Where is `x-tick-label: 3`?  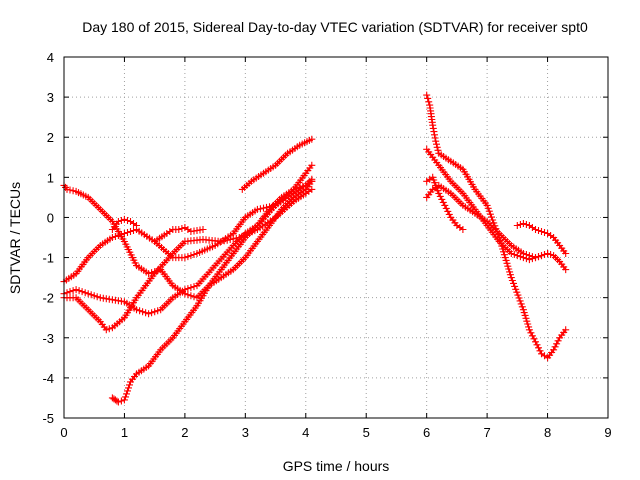
x-tick-label: 3 is located at coordinates (245, 432).